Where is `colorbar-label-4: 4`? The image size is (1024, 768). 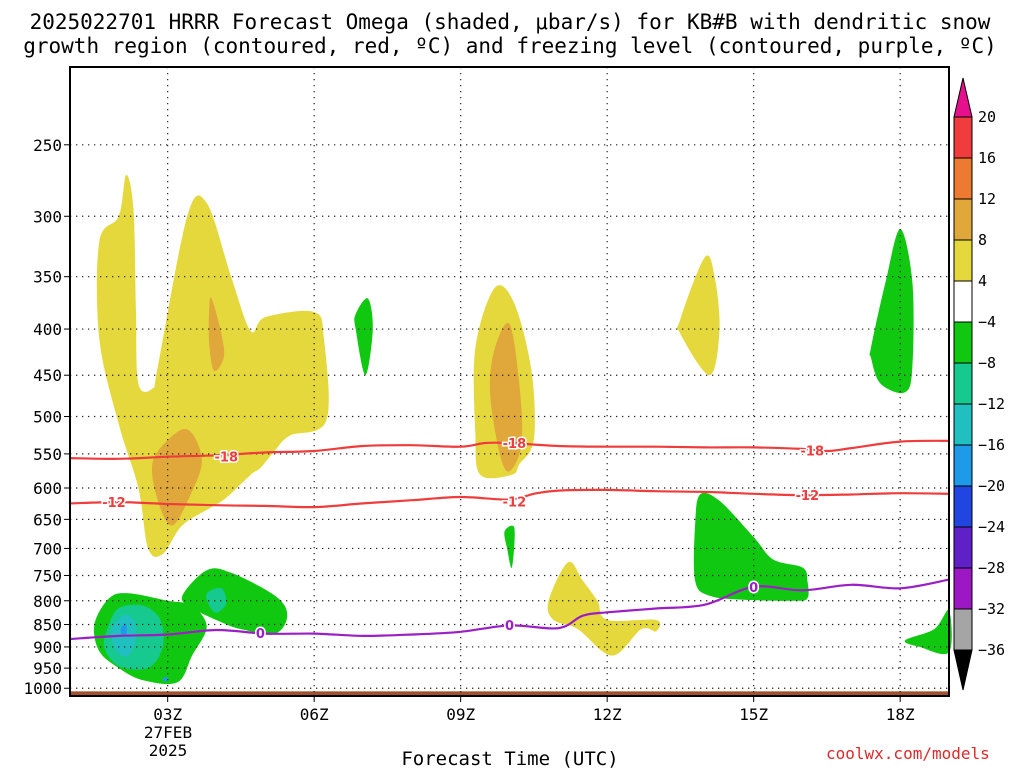
colorbar-label-4: 4 is located at coordinates (982, 281).